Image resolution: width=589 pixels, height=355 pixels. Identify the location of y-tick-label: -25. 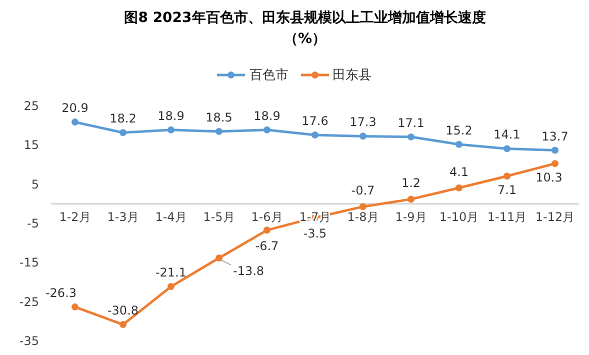
(29, 301).